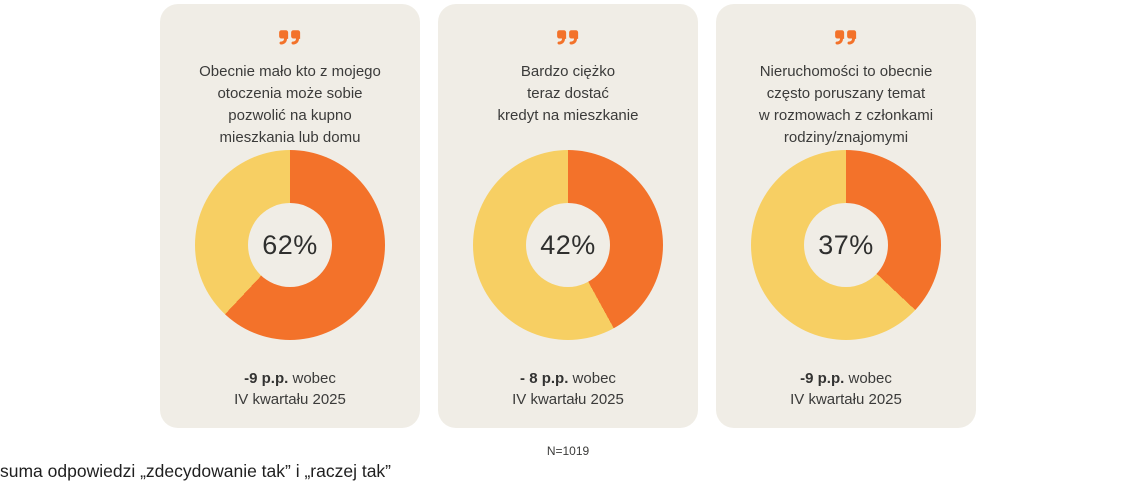 The width and height of the screenshot is (1140, 486). What do you see at coordinates (846, 116) in the screenshot?
I see `quote-line: w rozmowach z członkami` at bounding box center [846, 116].